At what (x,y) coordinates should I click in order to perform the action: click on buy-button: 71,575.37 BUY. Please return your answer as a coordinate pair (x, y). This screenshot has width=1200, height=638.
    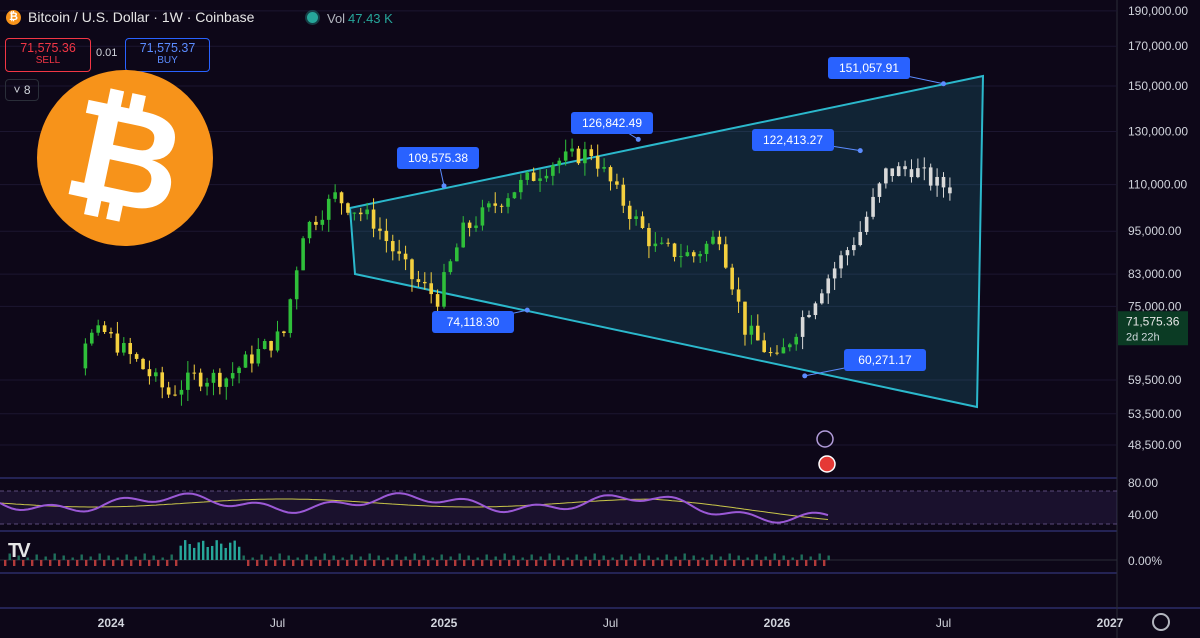
    Looking at the image, I should click on (167, 55).